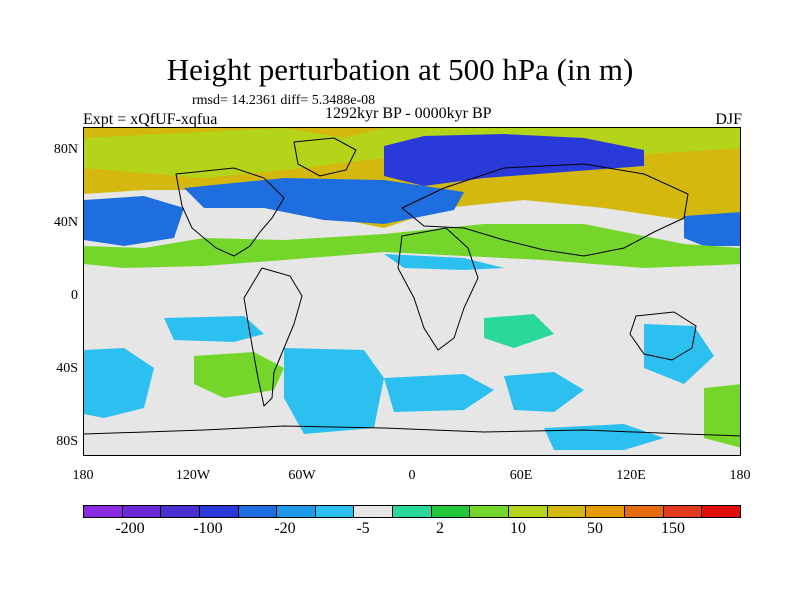 This screenshot has height=600, width=800. I want to click on colorbar-label-minus20: -20, so click(285, 528).